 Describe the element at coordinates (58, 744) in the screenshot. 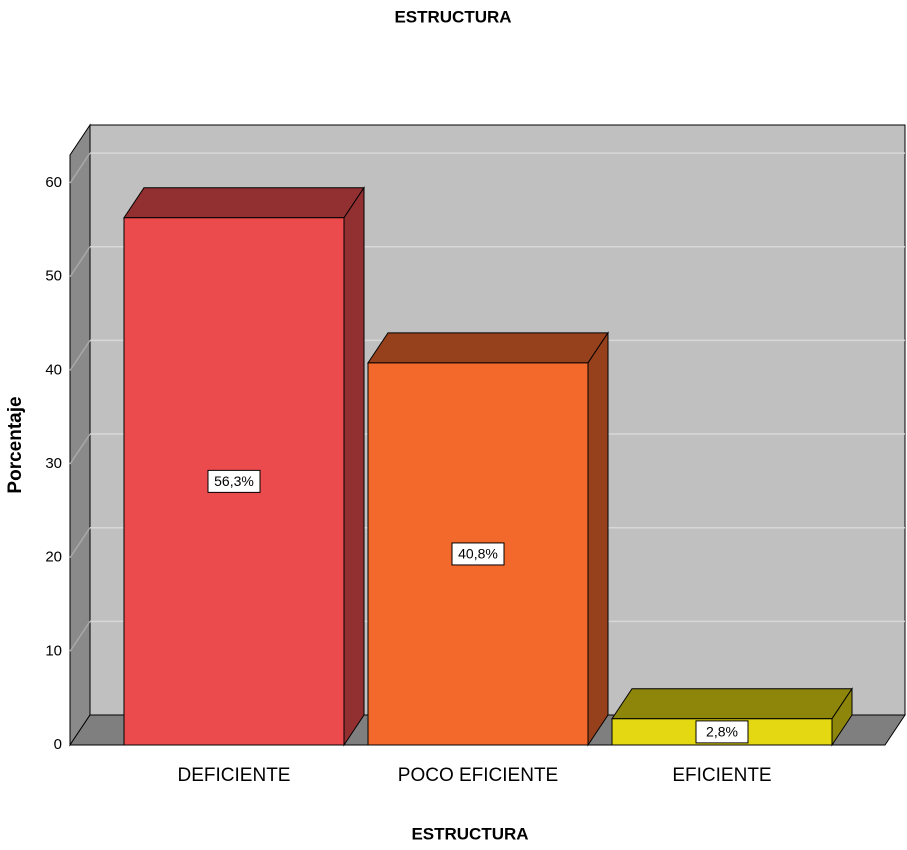

I see `y-tick-label: 0` at that location.